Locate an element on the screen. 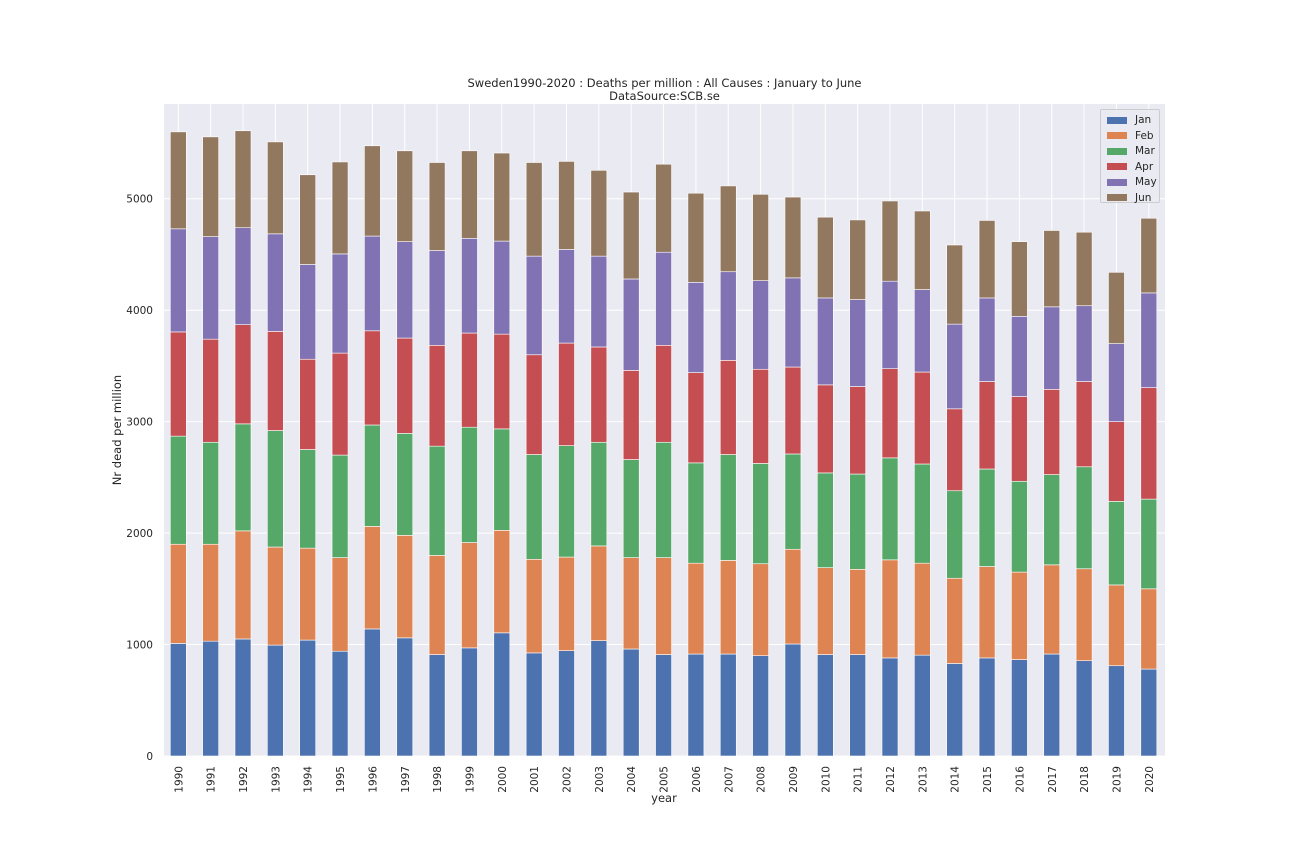  bar-segment-mar-2012 is located at coordinates (890, 509).